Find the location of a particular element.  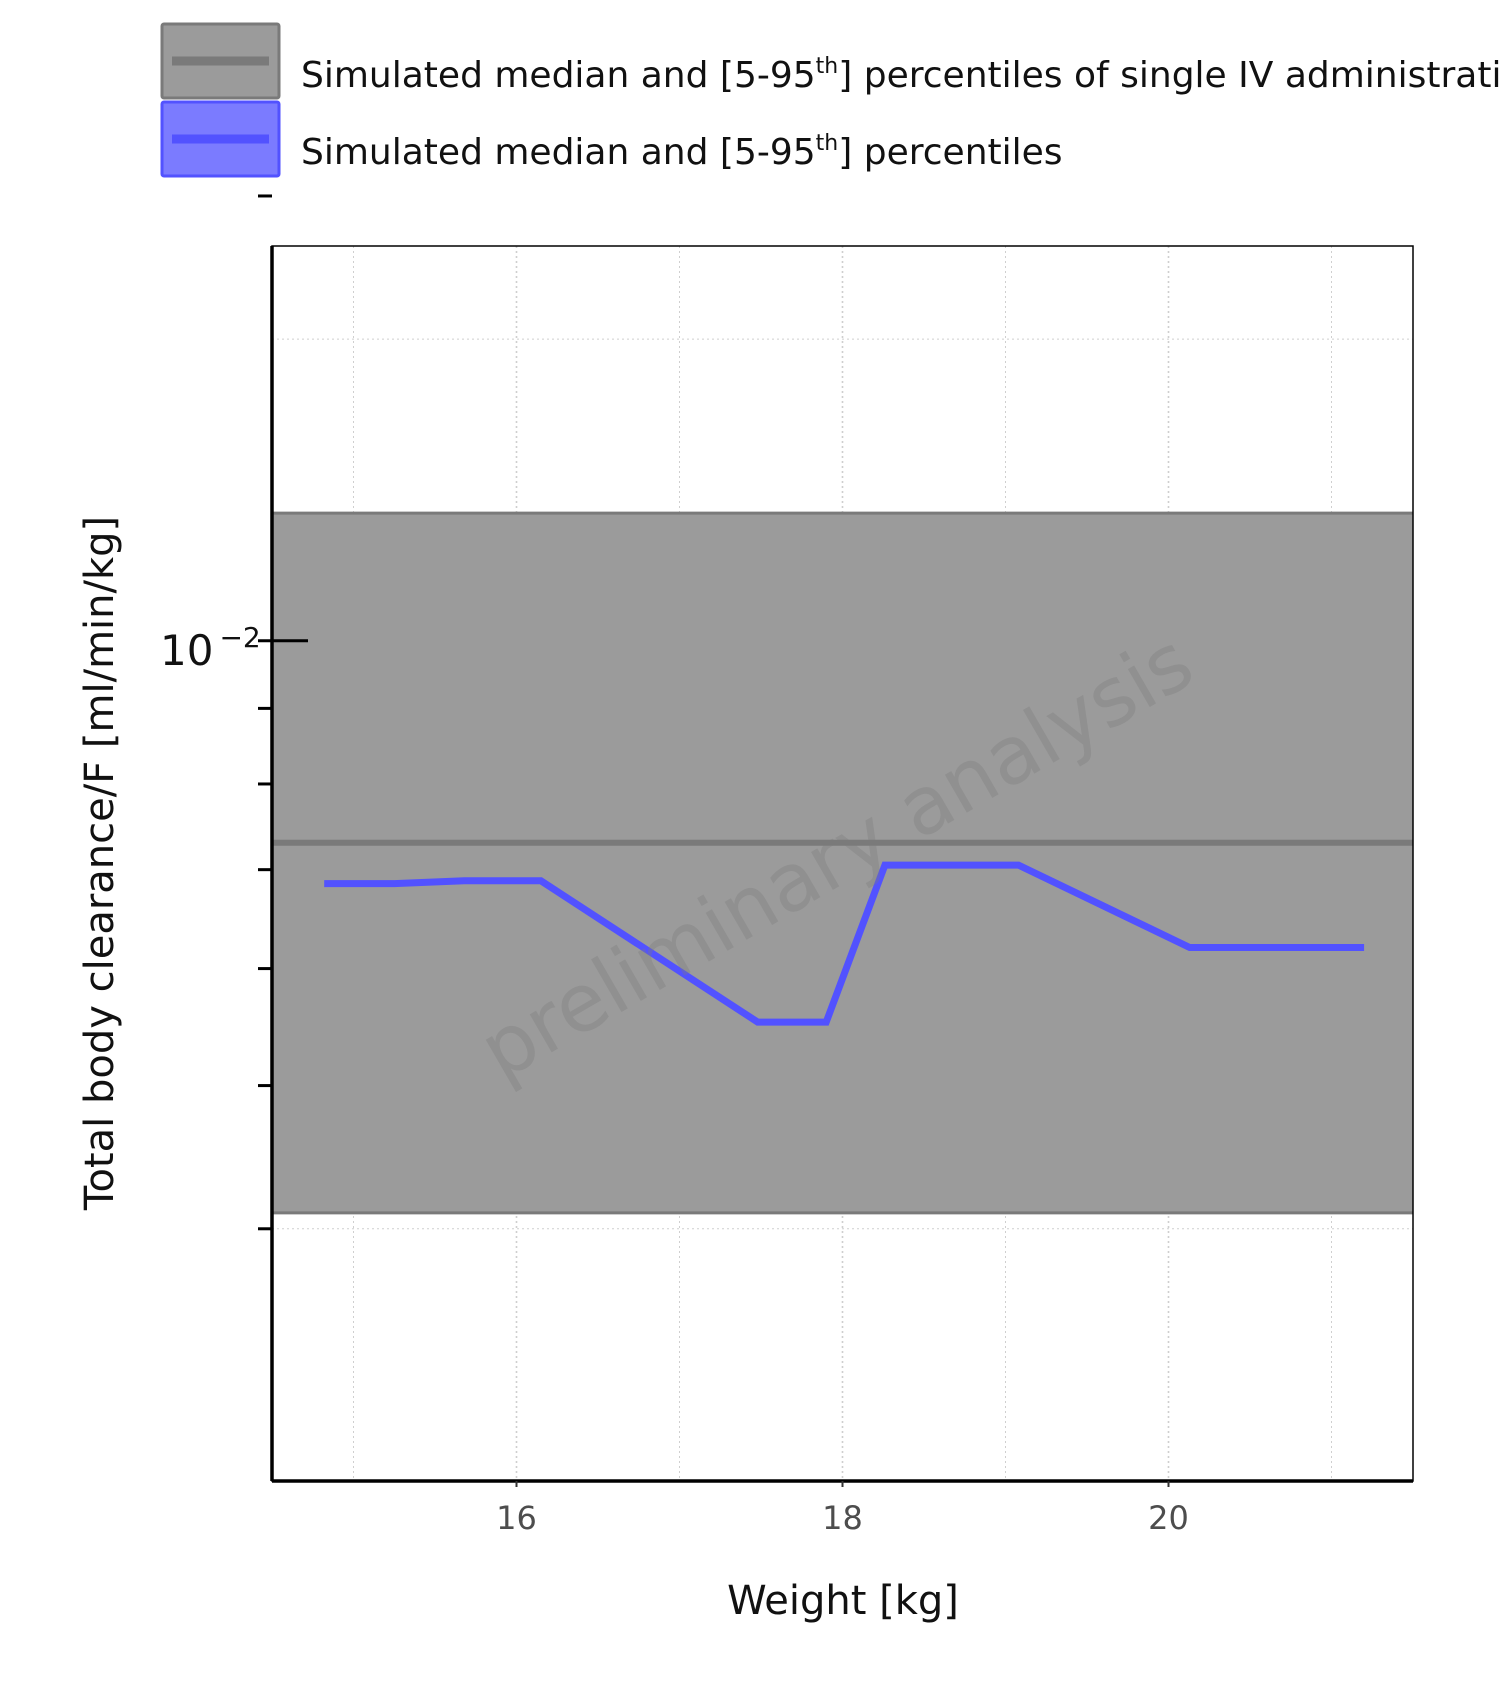

sim-median-line is located at coordinates (844, 943).